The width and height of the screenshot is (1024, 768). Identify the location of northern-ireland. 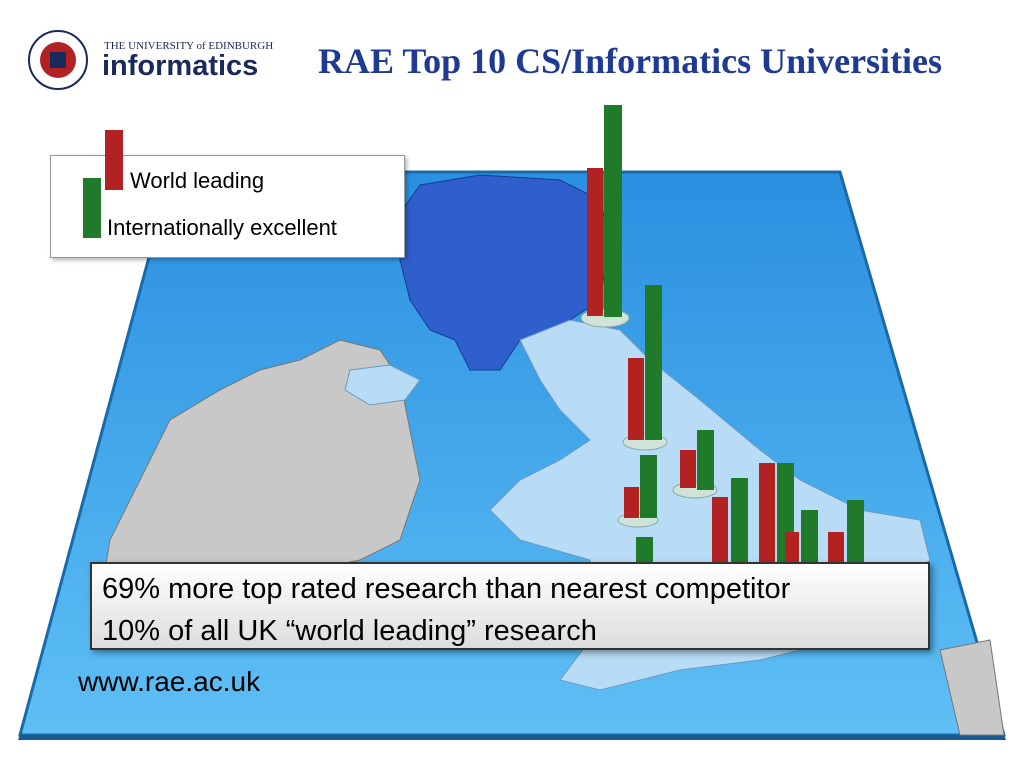
(382, 385).